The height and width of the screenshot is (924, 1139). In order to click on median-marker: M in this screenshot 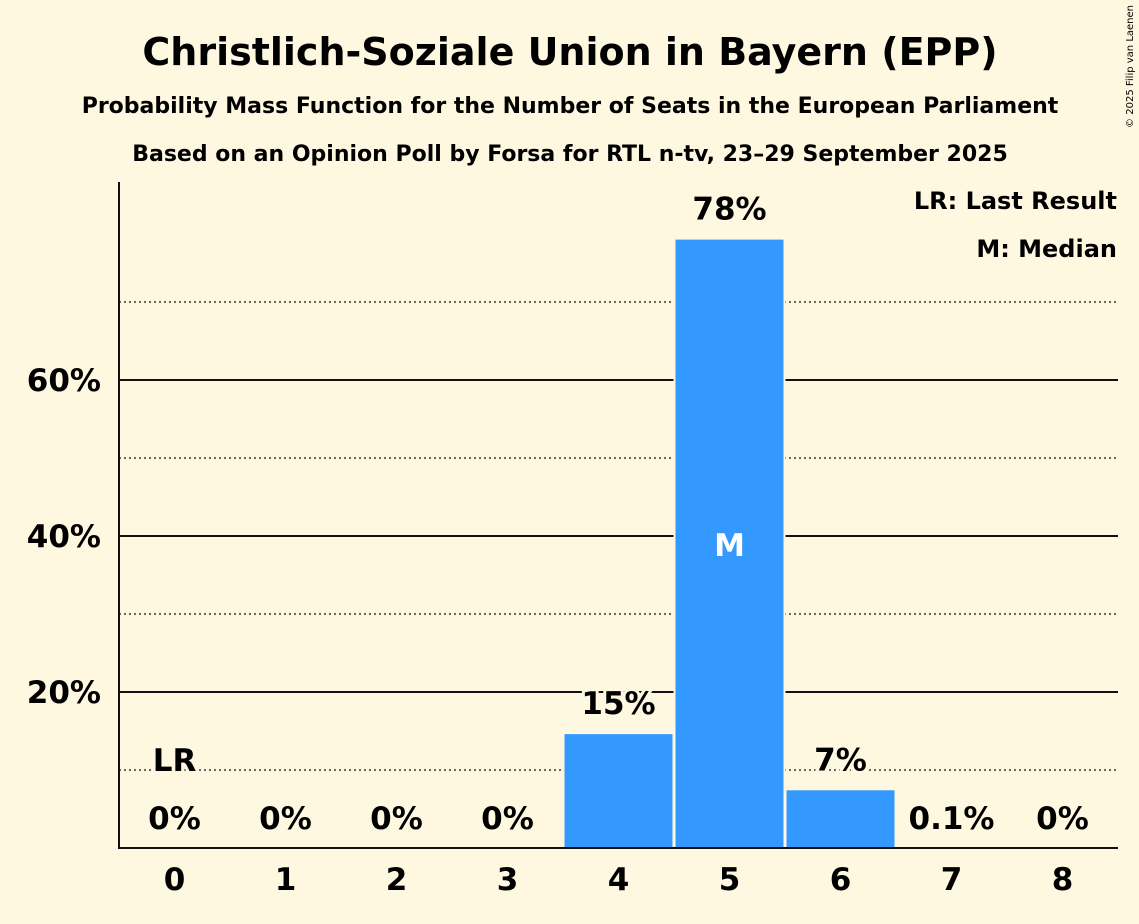, I will do `click(729, 546)`.